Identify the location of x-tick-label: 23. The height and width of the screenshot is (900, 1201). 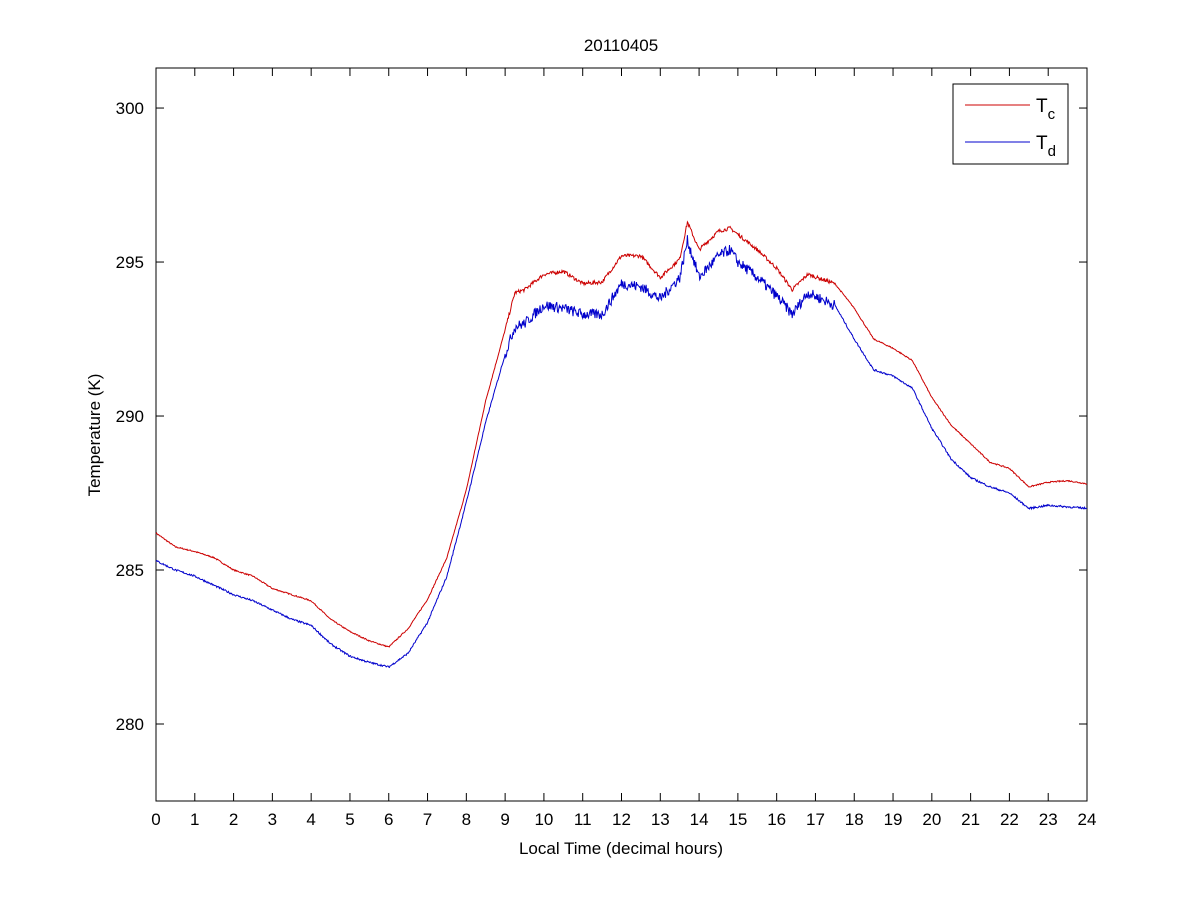
(1048, 819).